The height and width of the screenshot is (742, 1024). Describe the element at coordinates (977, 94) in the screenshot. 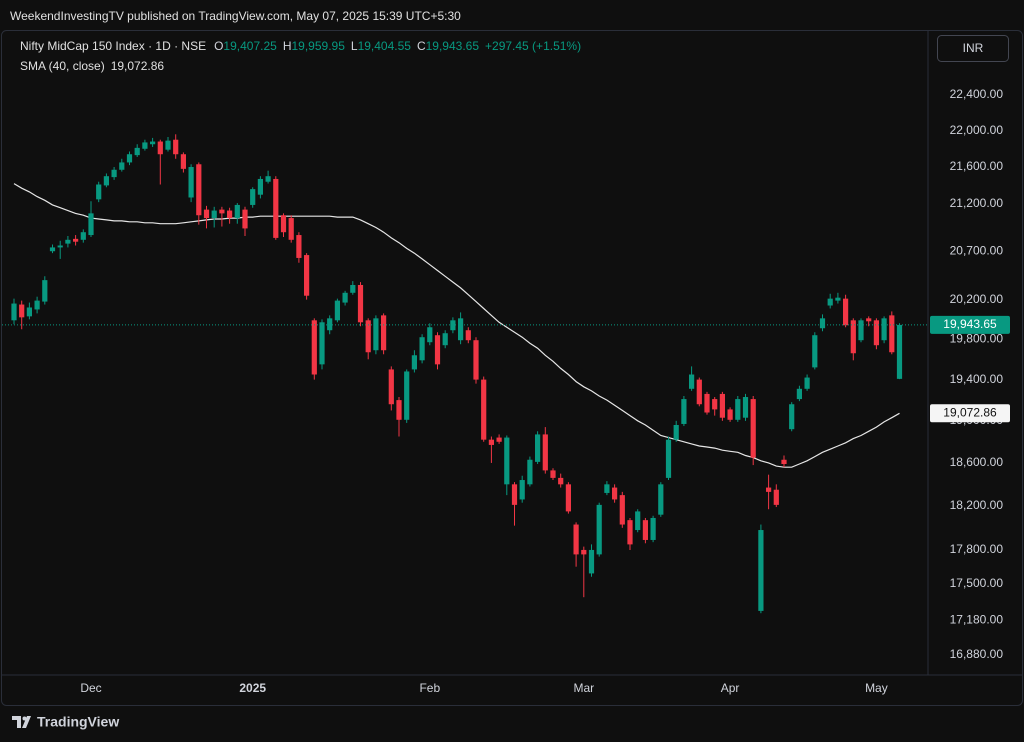

I see `y-tick-label: 22,400.00` at that location.